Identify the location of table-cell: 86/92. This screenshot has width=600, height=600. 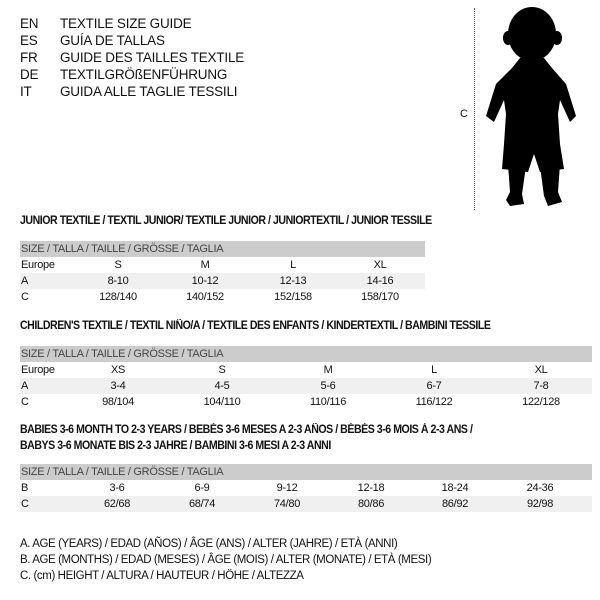
(455, 504).